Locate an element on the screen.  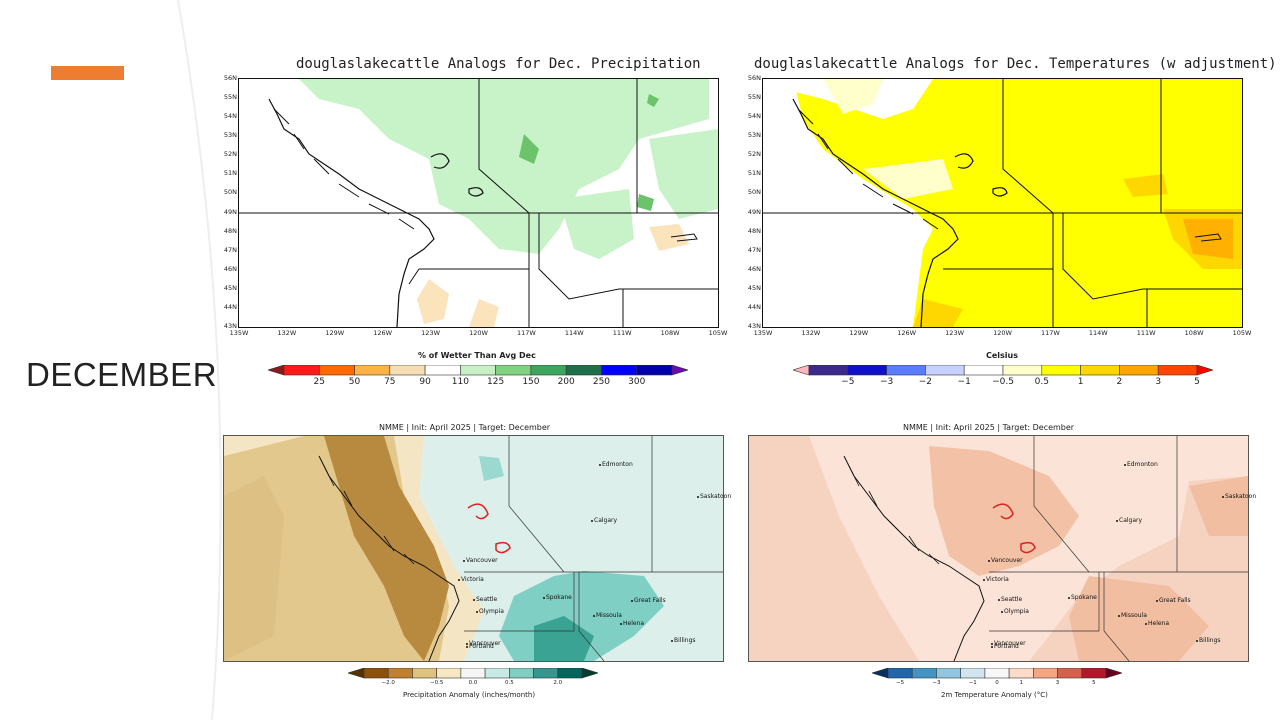
analog-precip-lon-label: 117W is located at coordinates (526, 333).